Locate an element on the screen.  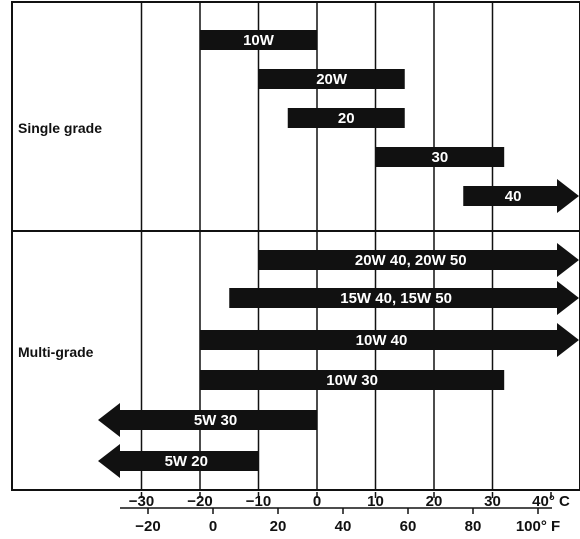
tick-label-f: 60 is located at coordinates (408, 526).